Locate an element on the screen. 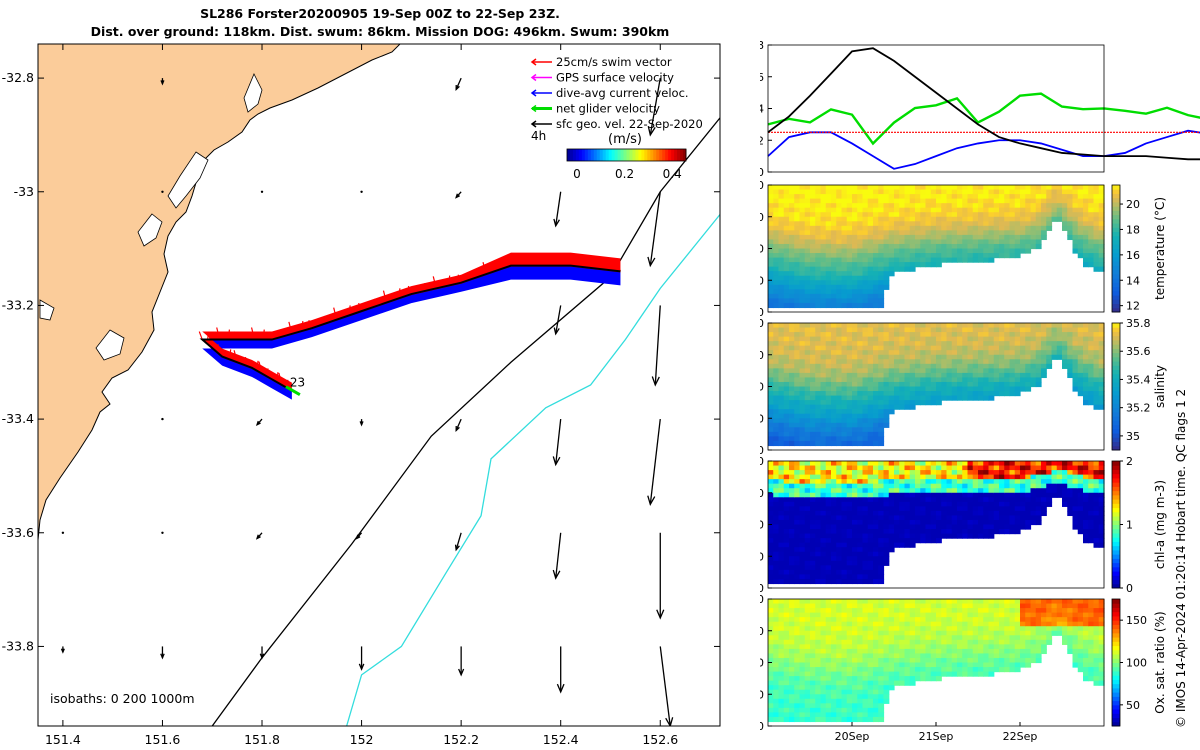  geo-velocity-arrow is located at coordinates (259, 536).